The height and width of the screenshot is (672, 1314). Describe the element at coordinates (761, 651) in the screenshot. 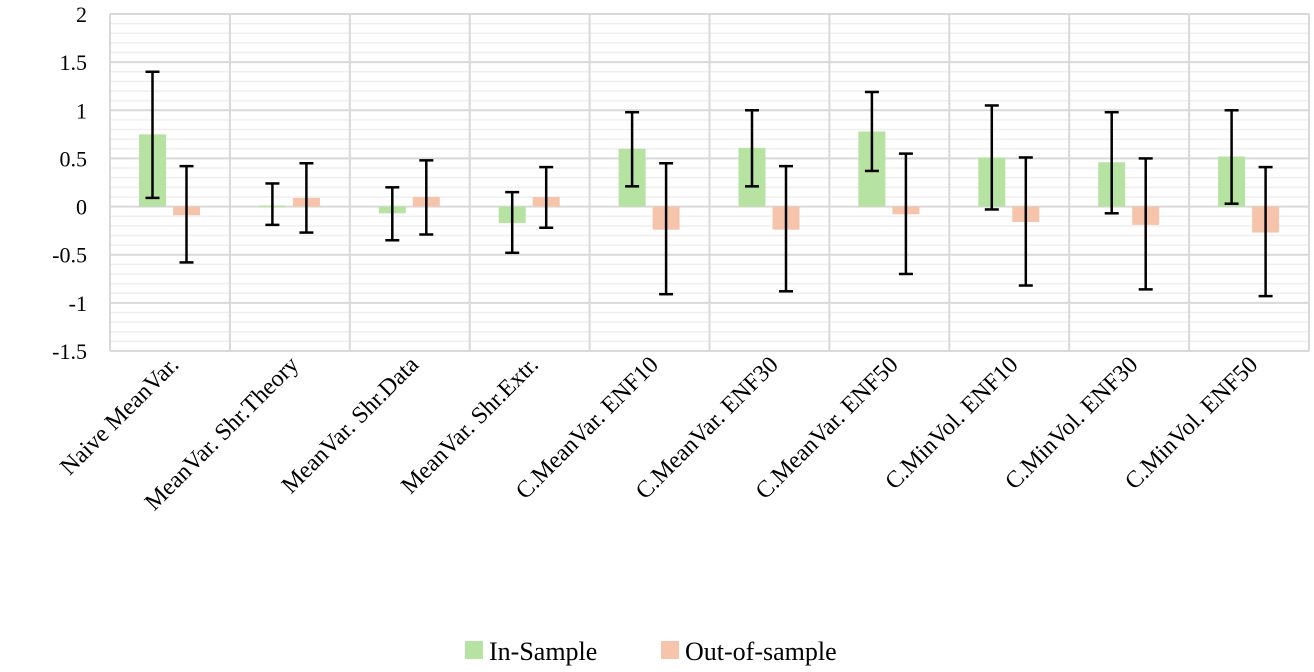

I see `legend-label-out-of-sample: Out-of-sample` at that location.